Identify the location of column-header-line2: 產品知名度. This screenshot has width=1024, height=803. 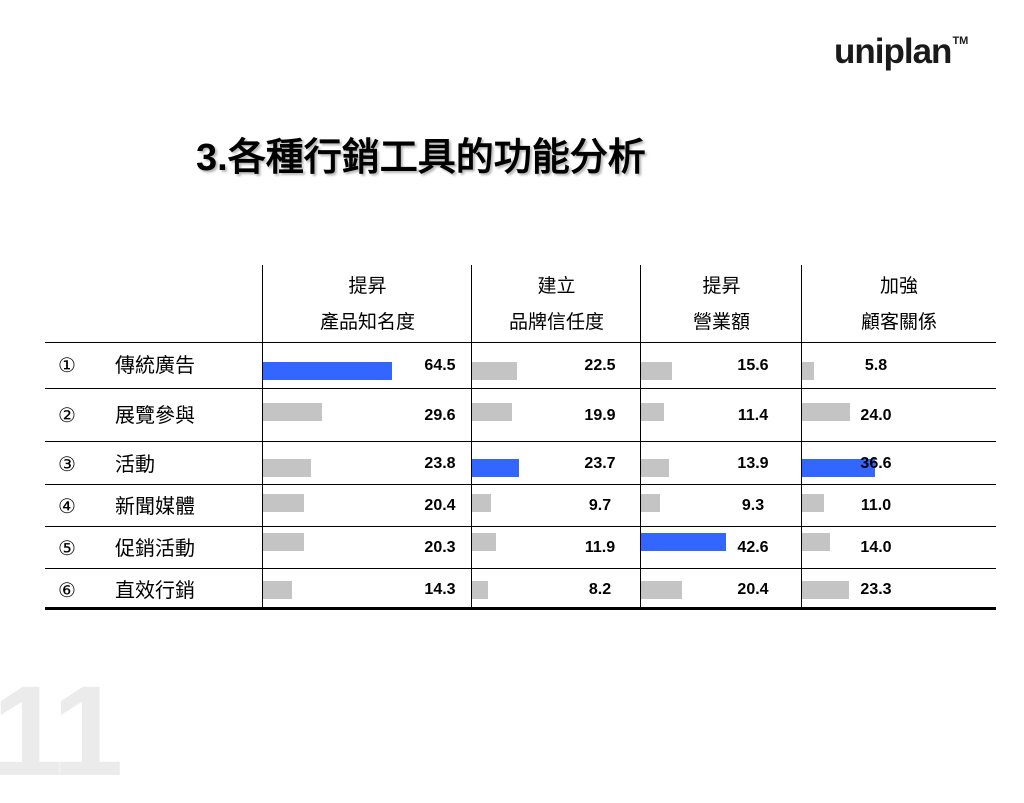
(367, 322).